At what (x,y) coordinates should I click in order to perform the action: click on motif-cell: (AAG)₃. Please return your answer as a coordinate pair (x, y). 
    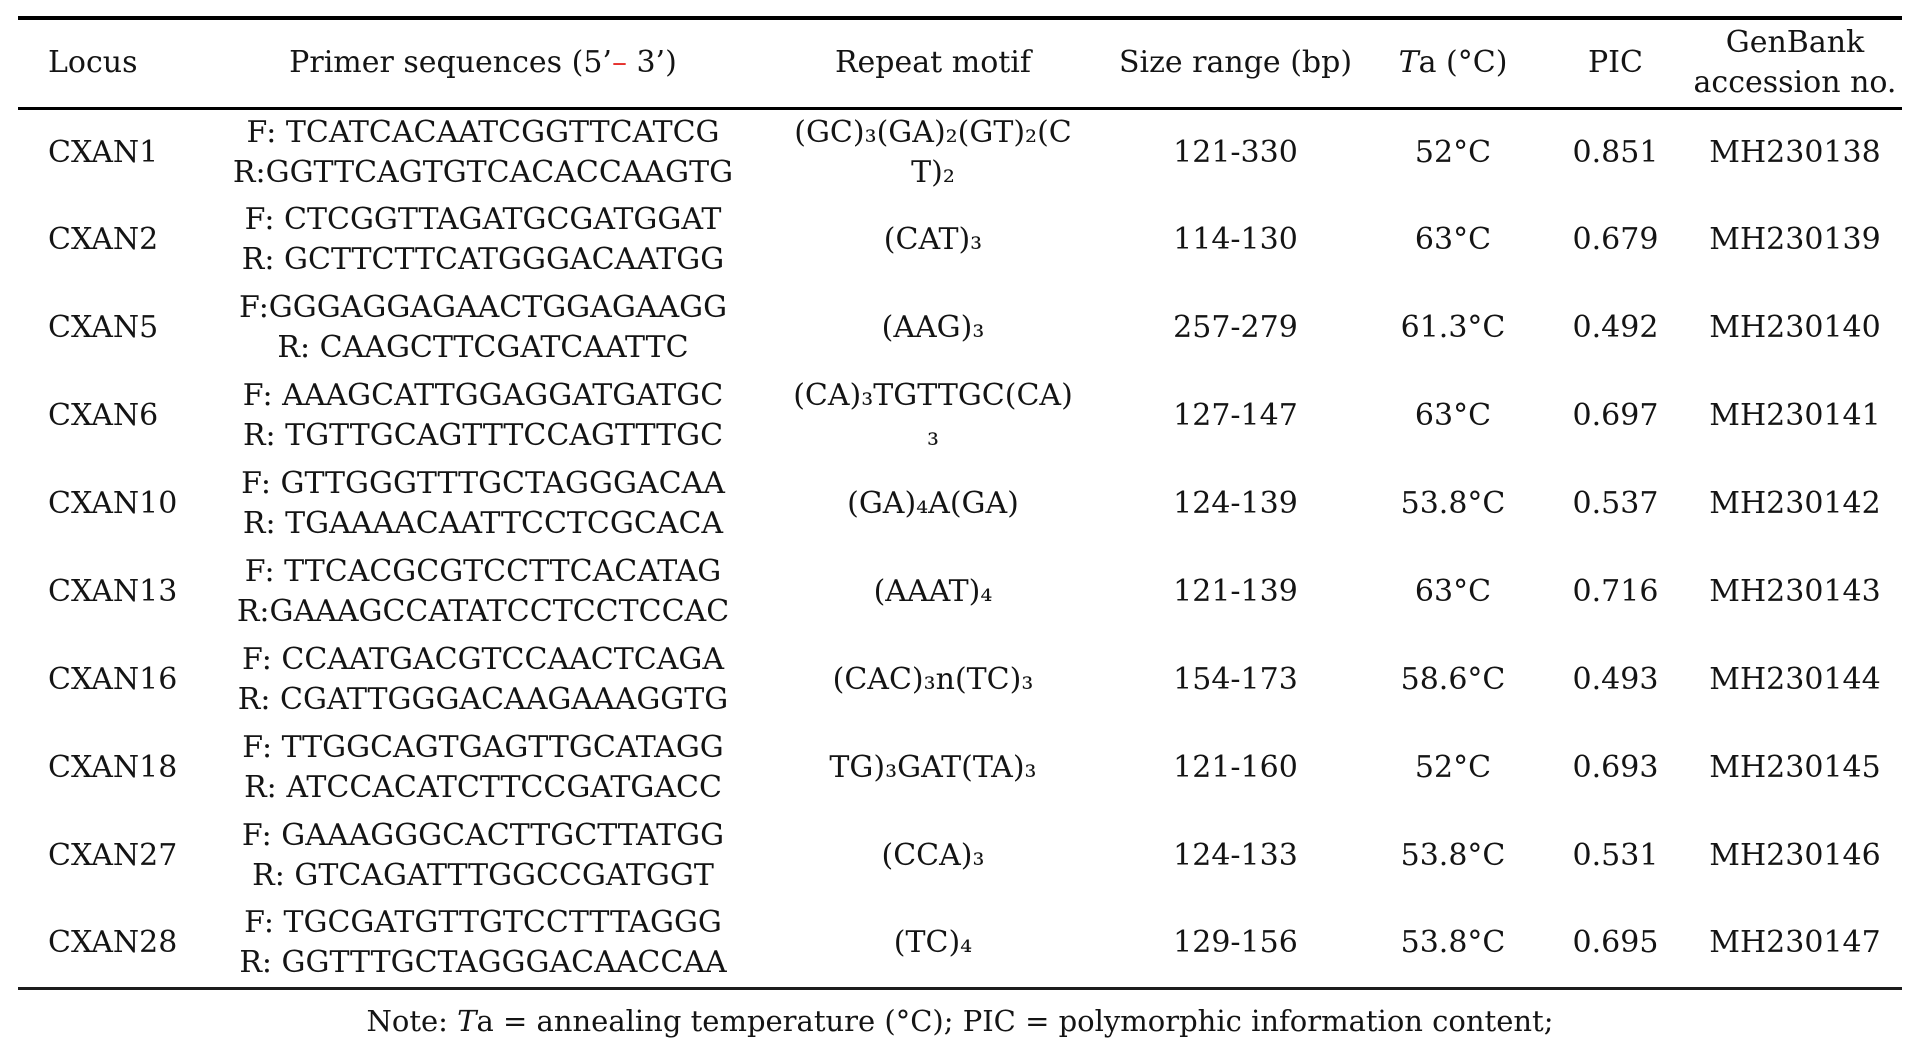
    Looking at the image, I should click on (933, 327).